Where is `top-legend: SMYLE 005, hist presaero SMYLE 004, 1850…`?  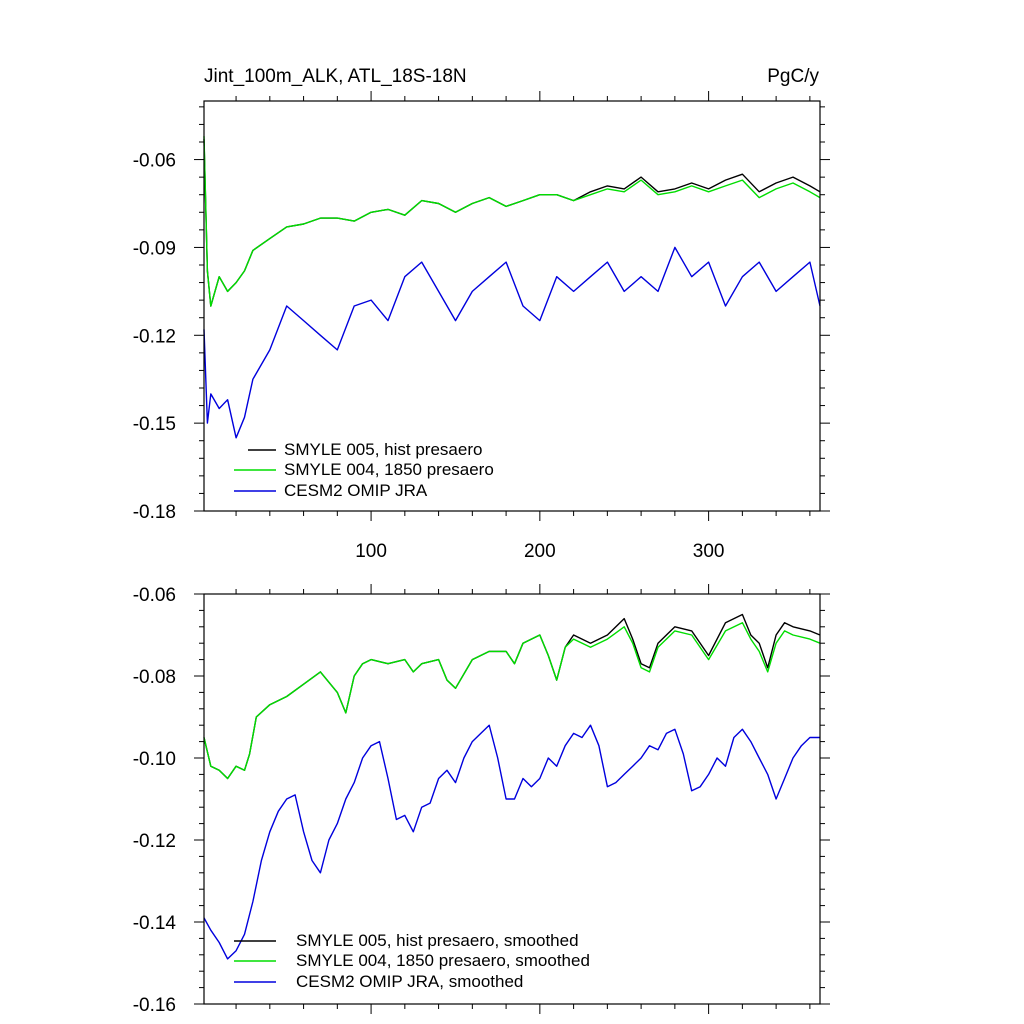
top-legend: SMYLE 005, hist presaero SMYLE 004, 1850… is located at coordinates (364, 470).